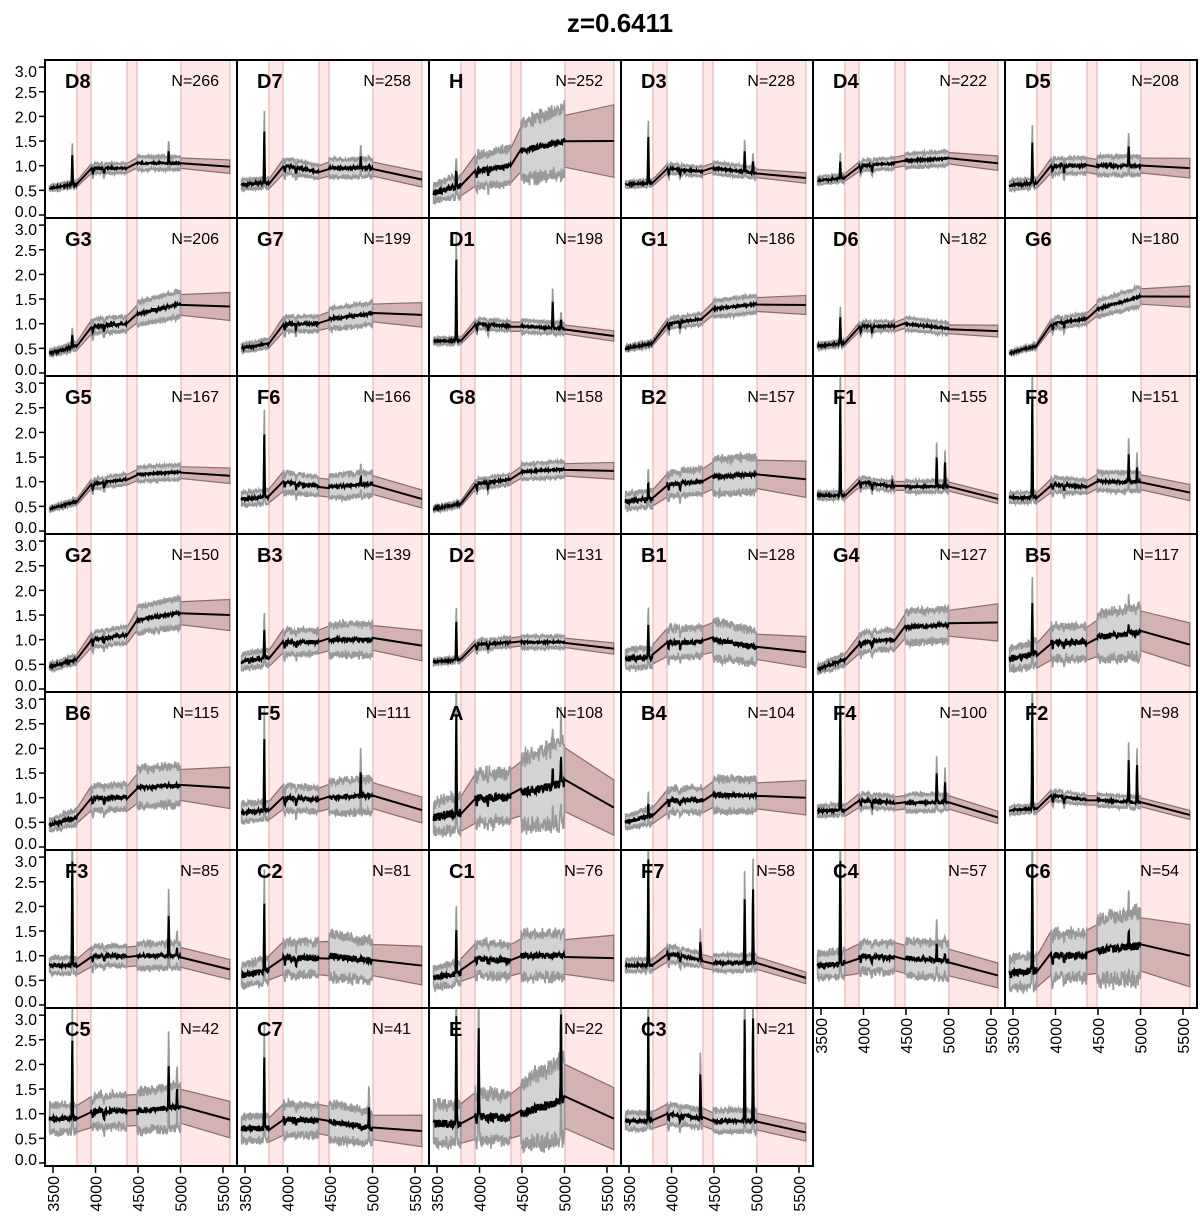  I want to click on y-tick-label: 0.0, so click(26, 1160).